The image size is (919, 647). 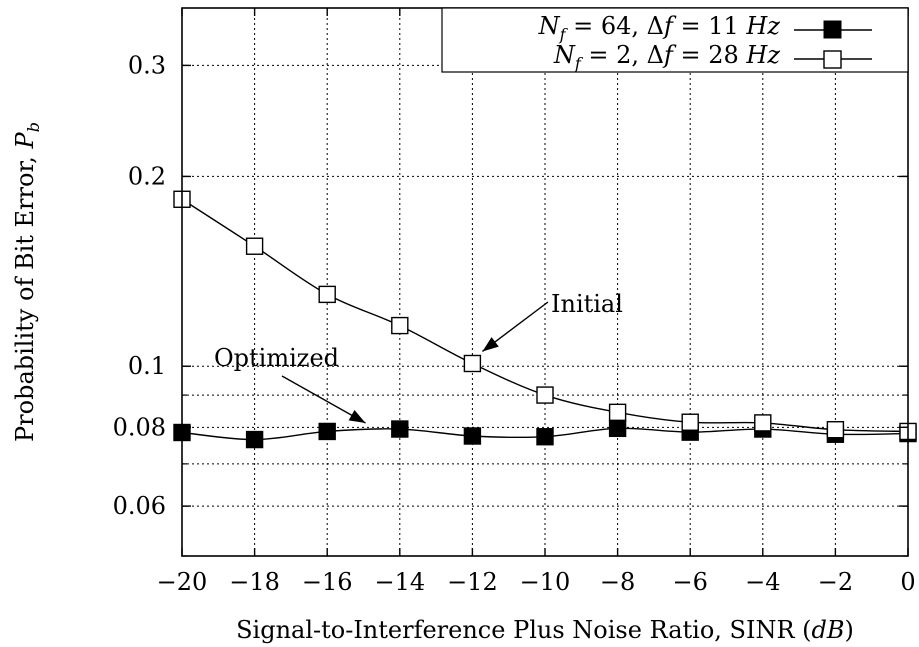 I want to click on annotation-initial: Initial, so click(x=552, y=321).